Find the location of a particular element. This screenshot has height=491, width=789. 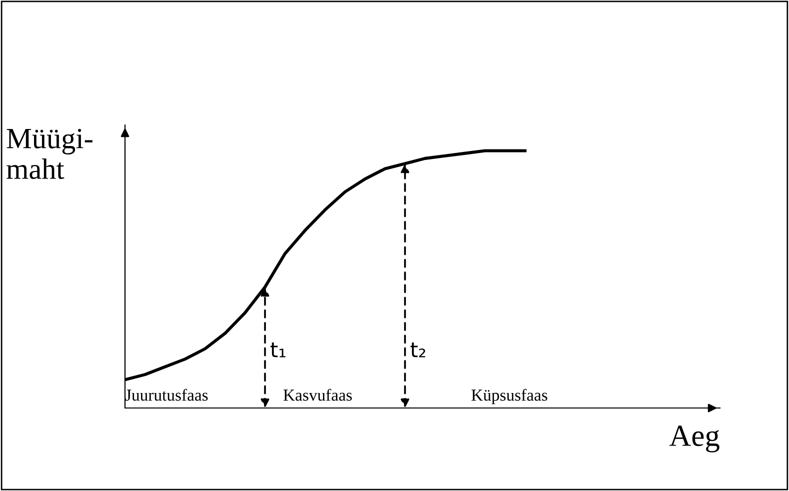

annotation: t₂ is located at coordinates (418, 350).